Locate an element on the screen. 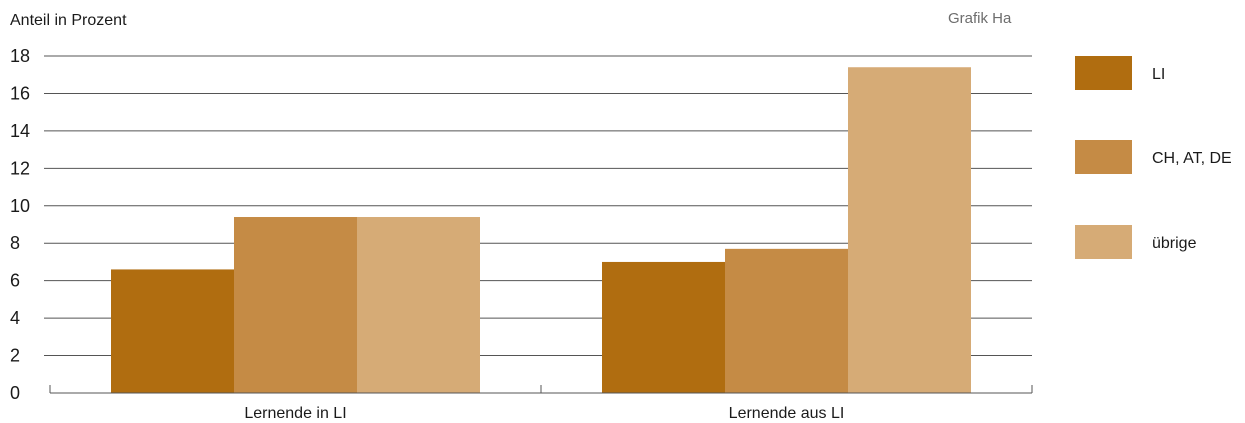 The height and width of the screenshot is (423, 1245). figure-label: Grafik Ha is located at coordinates (980, 18).